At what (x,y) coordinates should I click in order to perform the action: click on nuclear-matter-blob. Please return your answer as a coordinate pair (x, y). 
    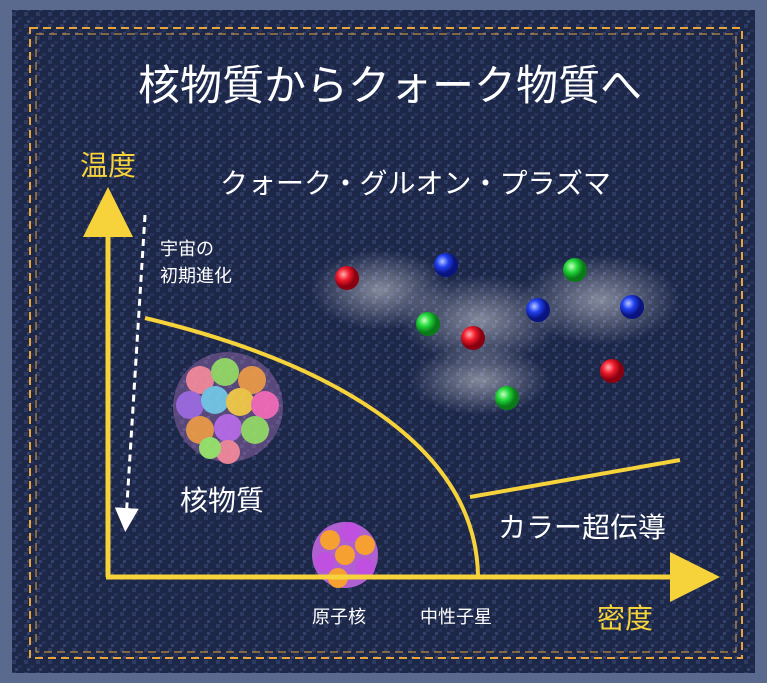
    Looking at the image, I should click on (228, 408).